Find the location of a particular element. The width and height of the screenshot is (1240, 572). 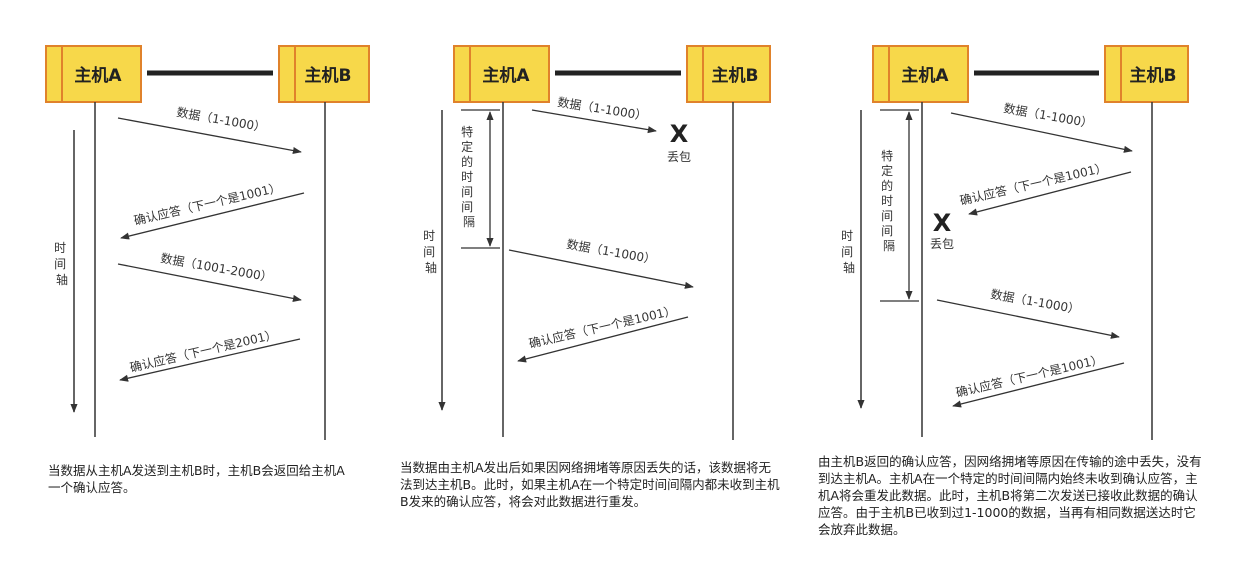

ack-message-label: 确认应答（下一个是2001） is located at coordinates (203, 350).